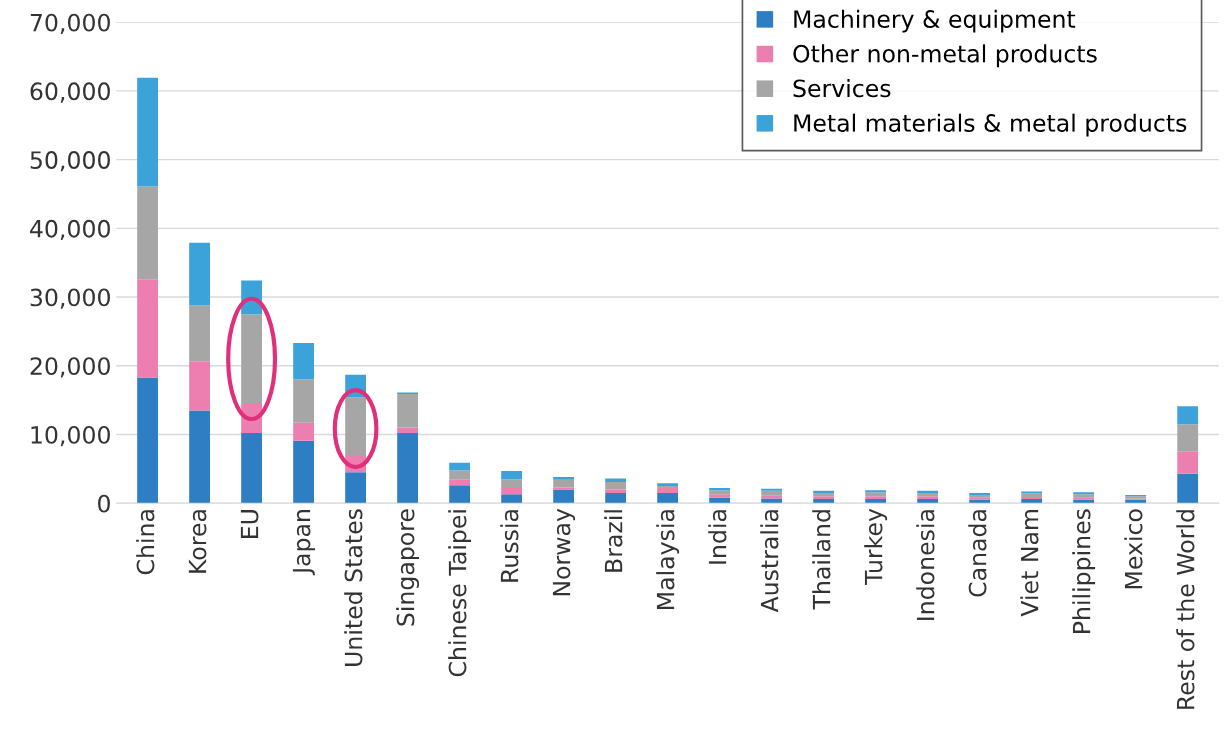 The height and width of the screenshot is (740, 1225). I want to click on y-tick-label: 50,000, so click(70, 161).